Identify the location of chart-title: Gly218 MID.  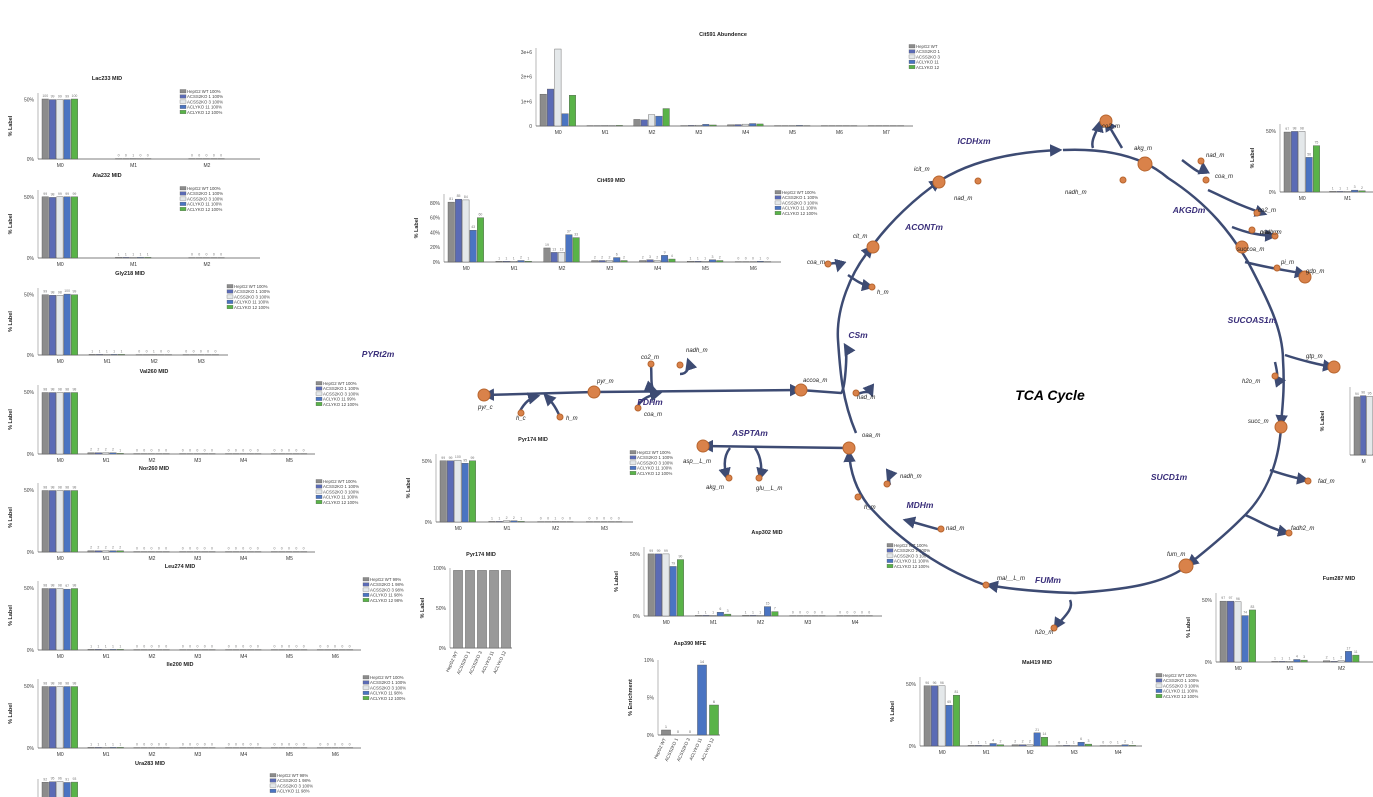
(130, 274).